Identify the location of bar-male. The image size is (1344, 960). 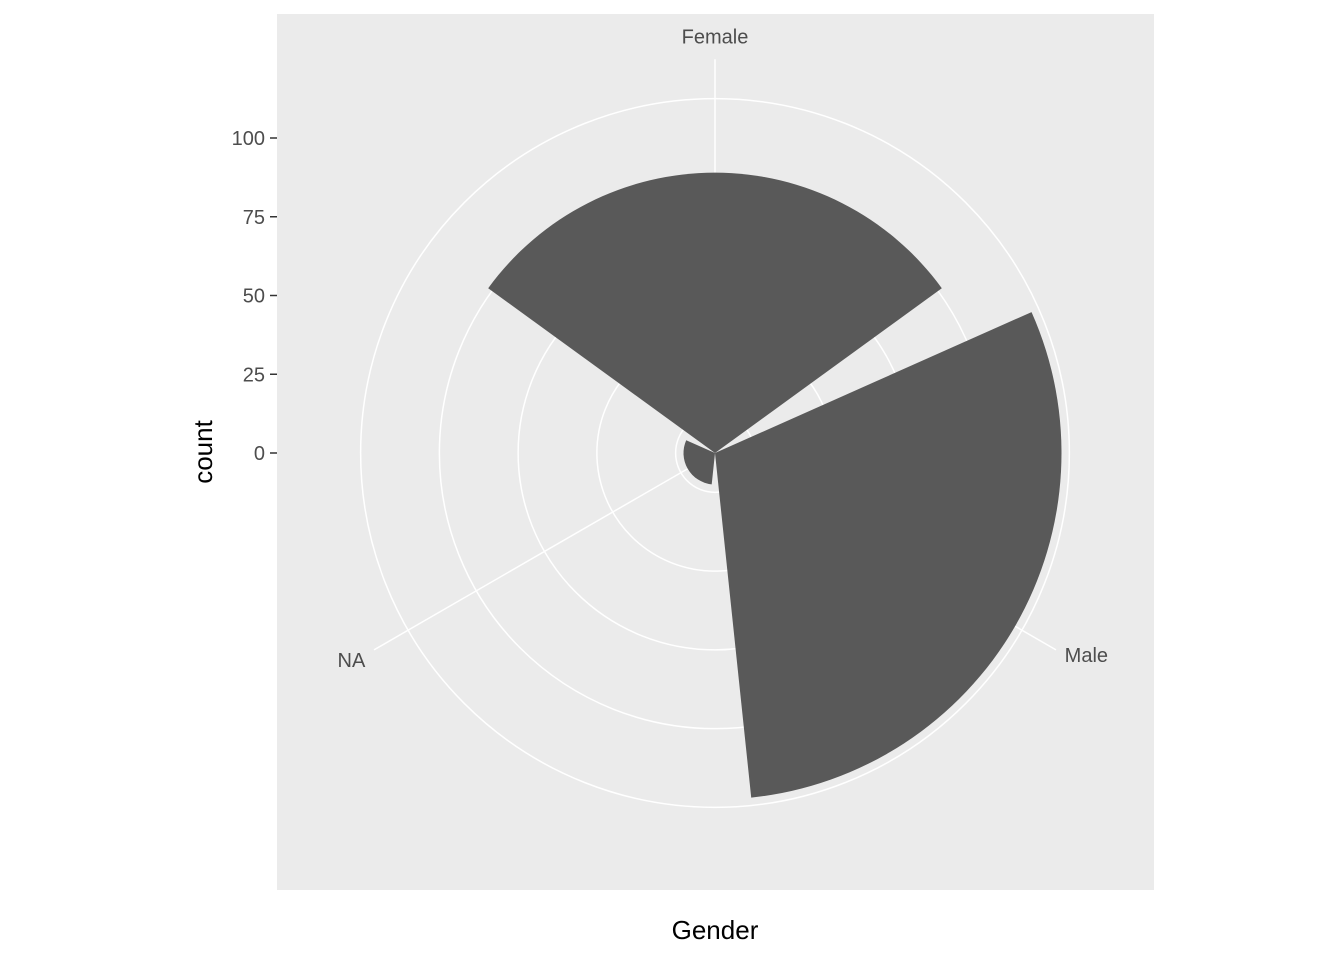
(888, 555).